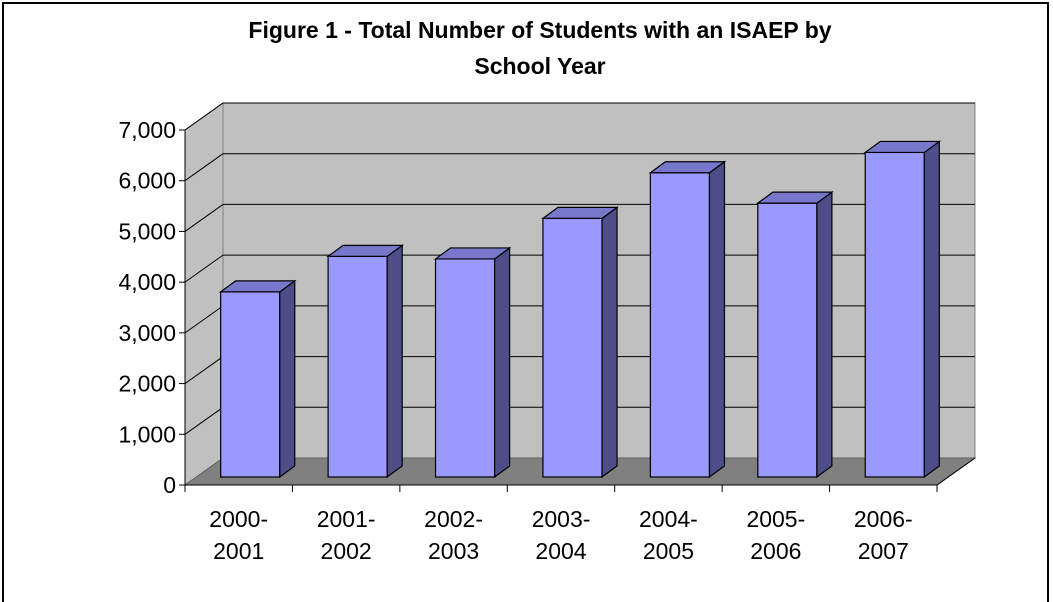  Describe the element at coordinates (883, 551) in the screenshot. I see `x-tick-label: 2007` at that location.